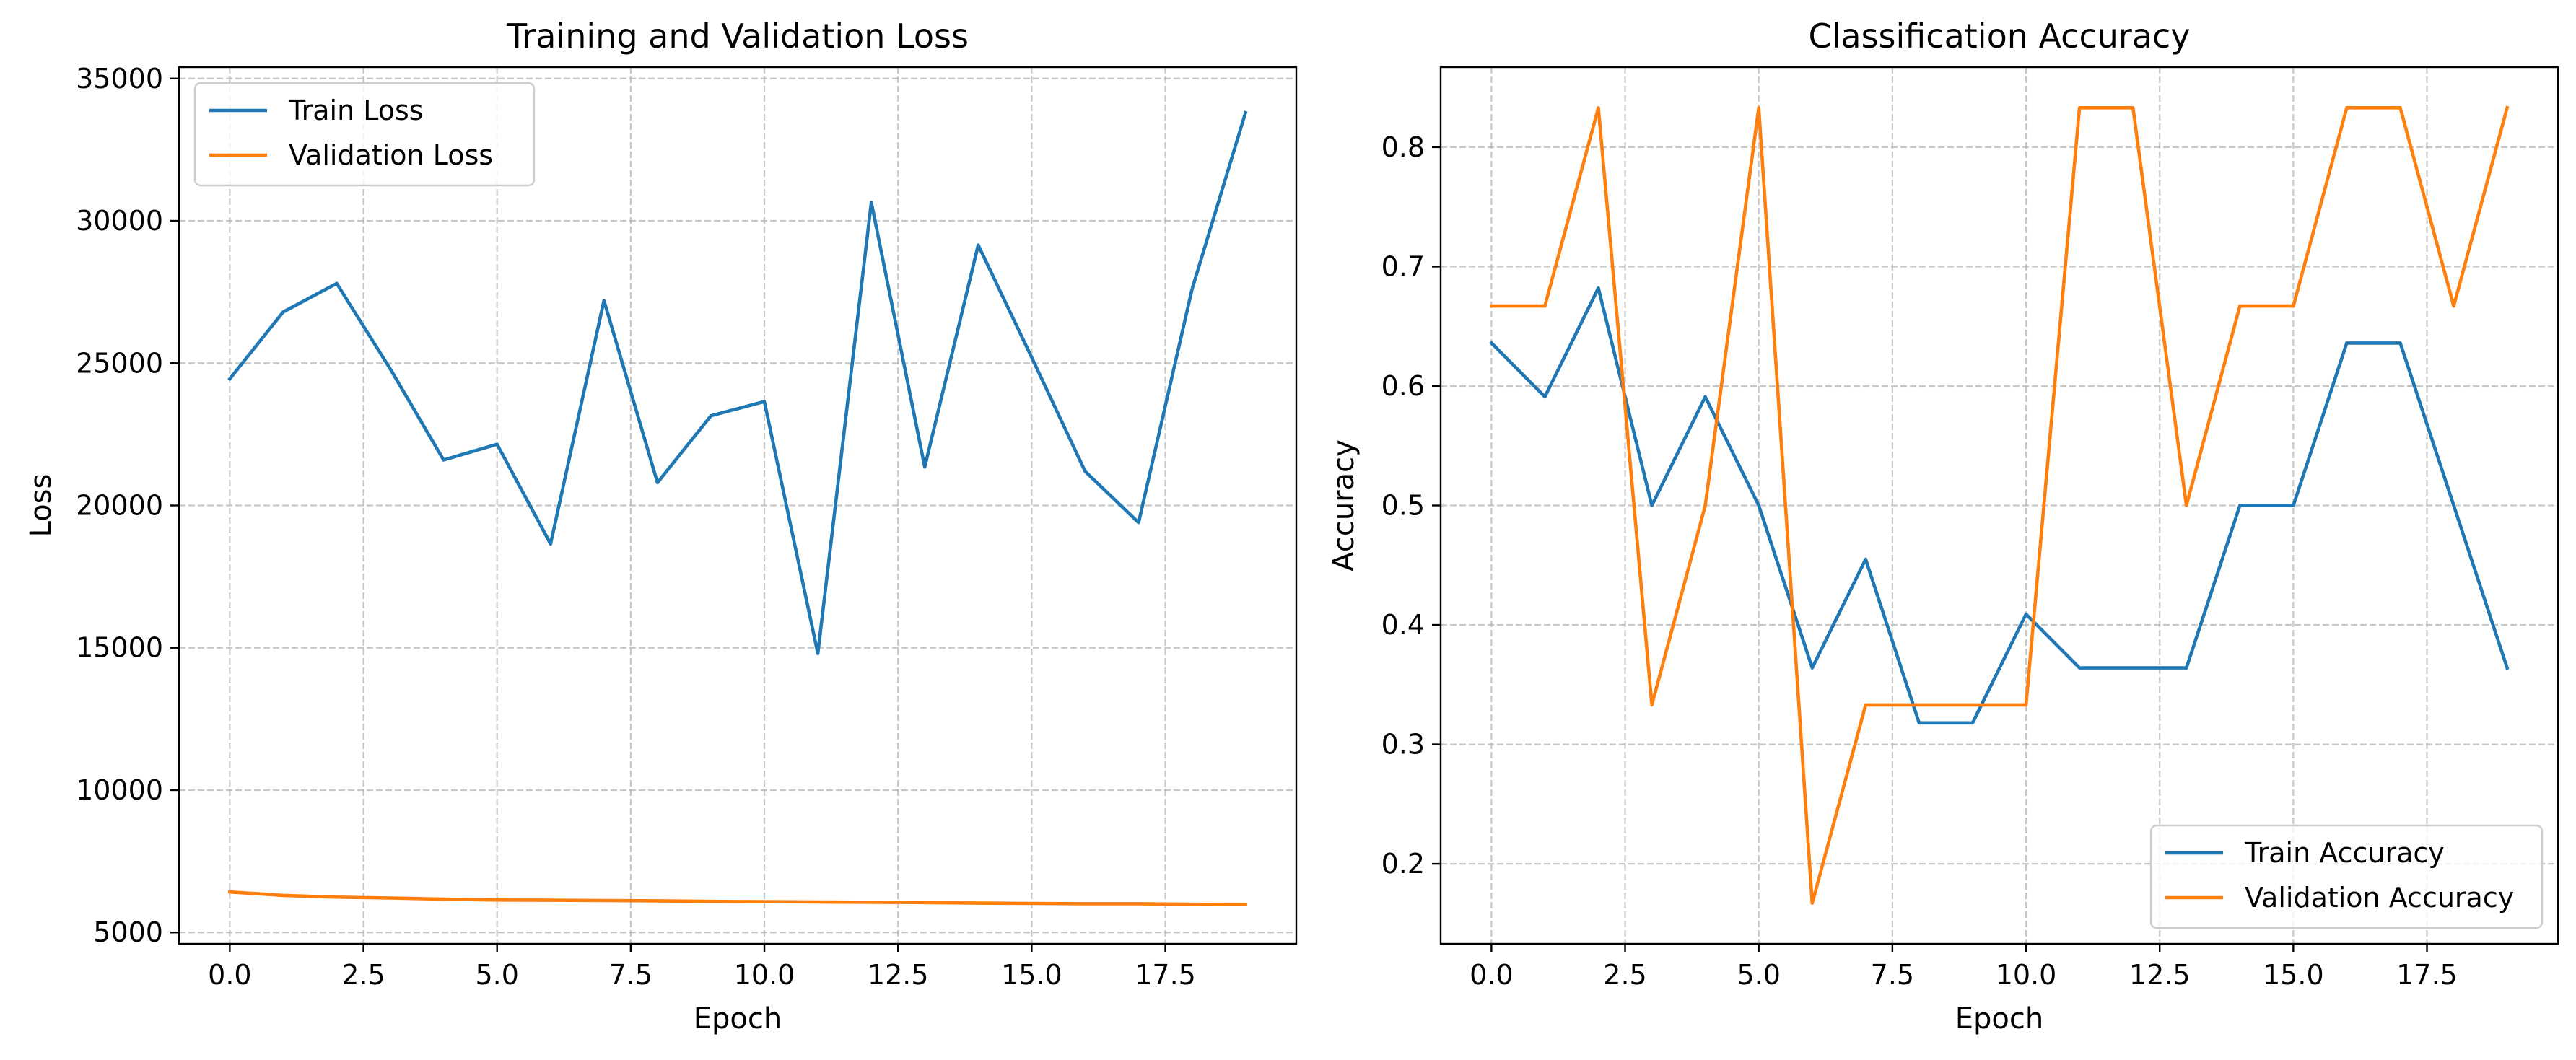 Image resolution: width=2576 pixels, height=1060 pixels. Describe the element at coordinates (391, 155) in the screenshot. I see `legend-label: Validation Loss` at that location.